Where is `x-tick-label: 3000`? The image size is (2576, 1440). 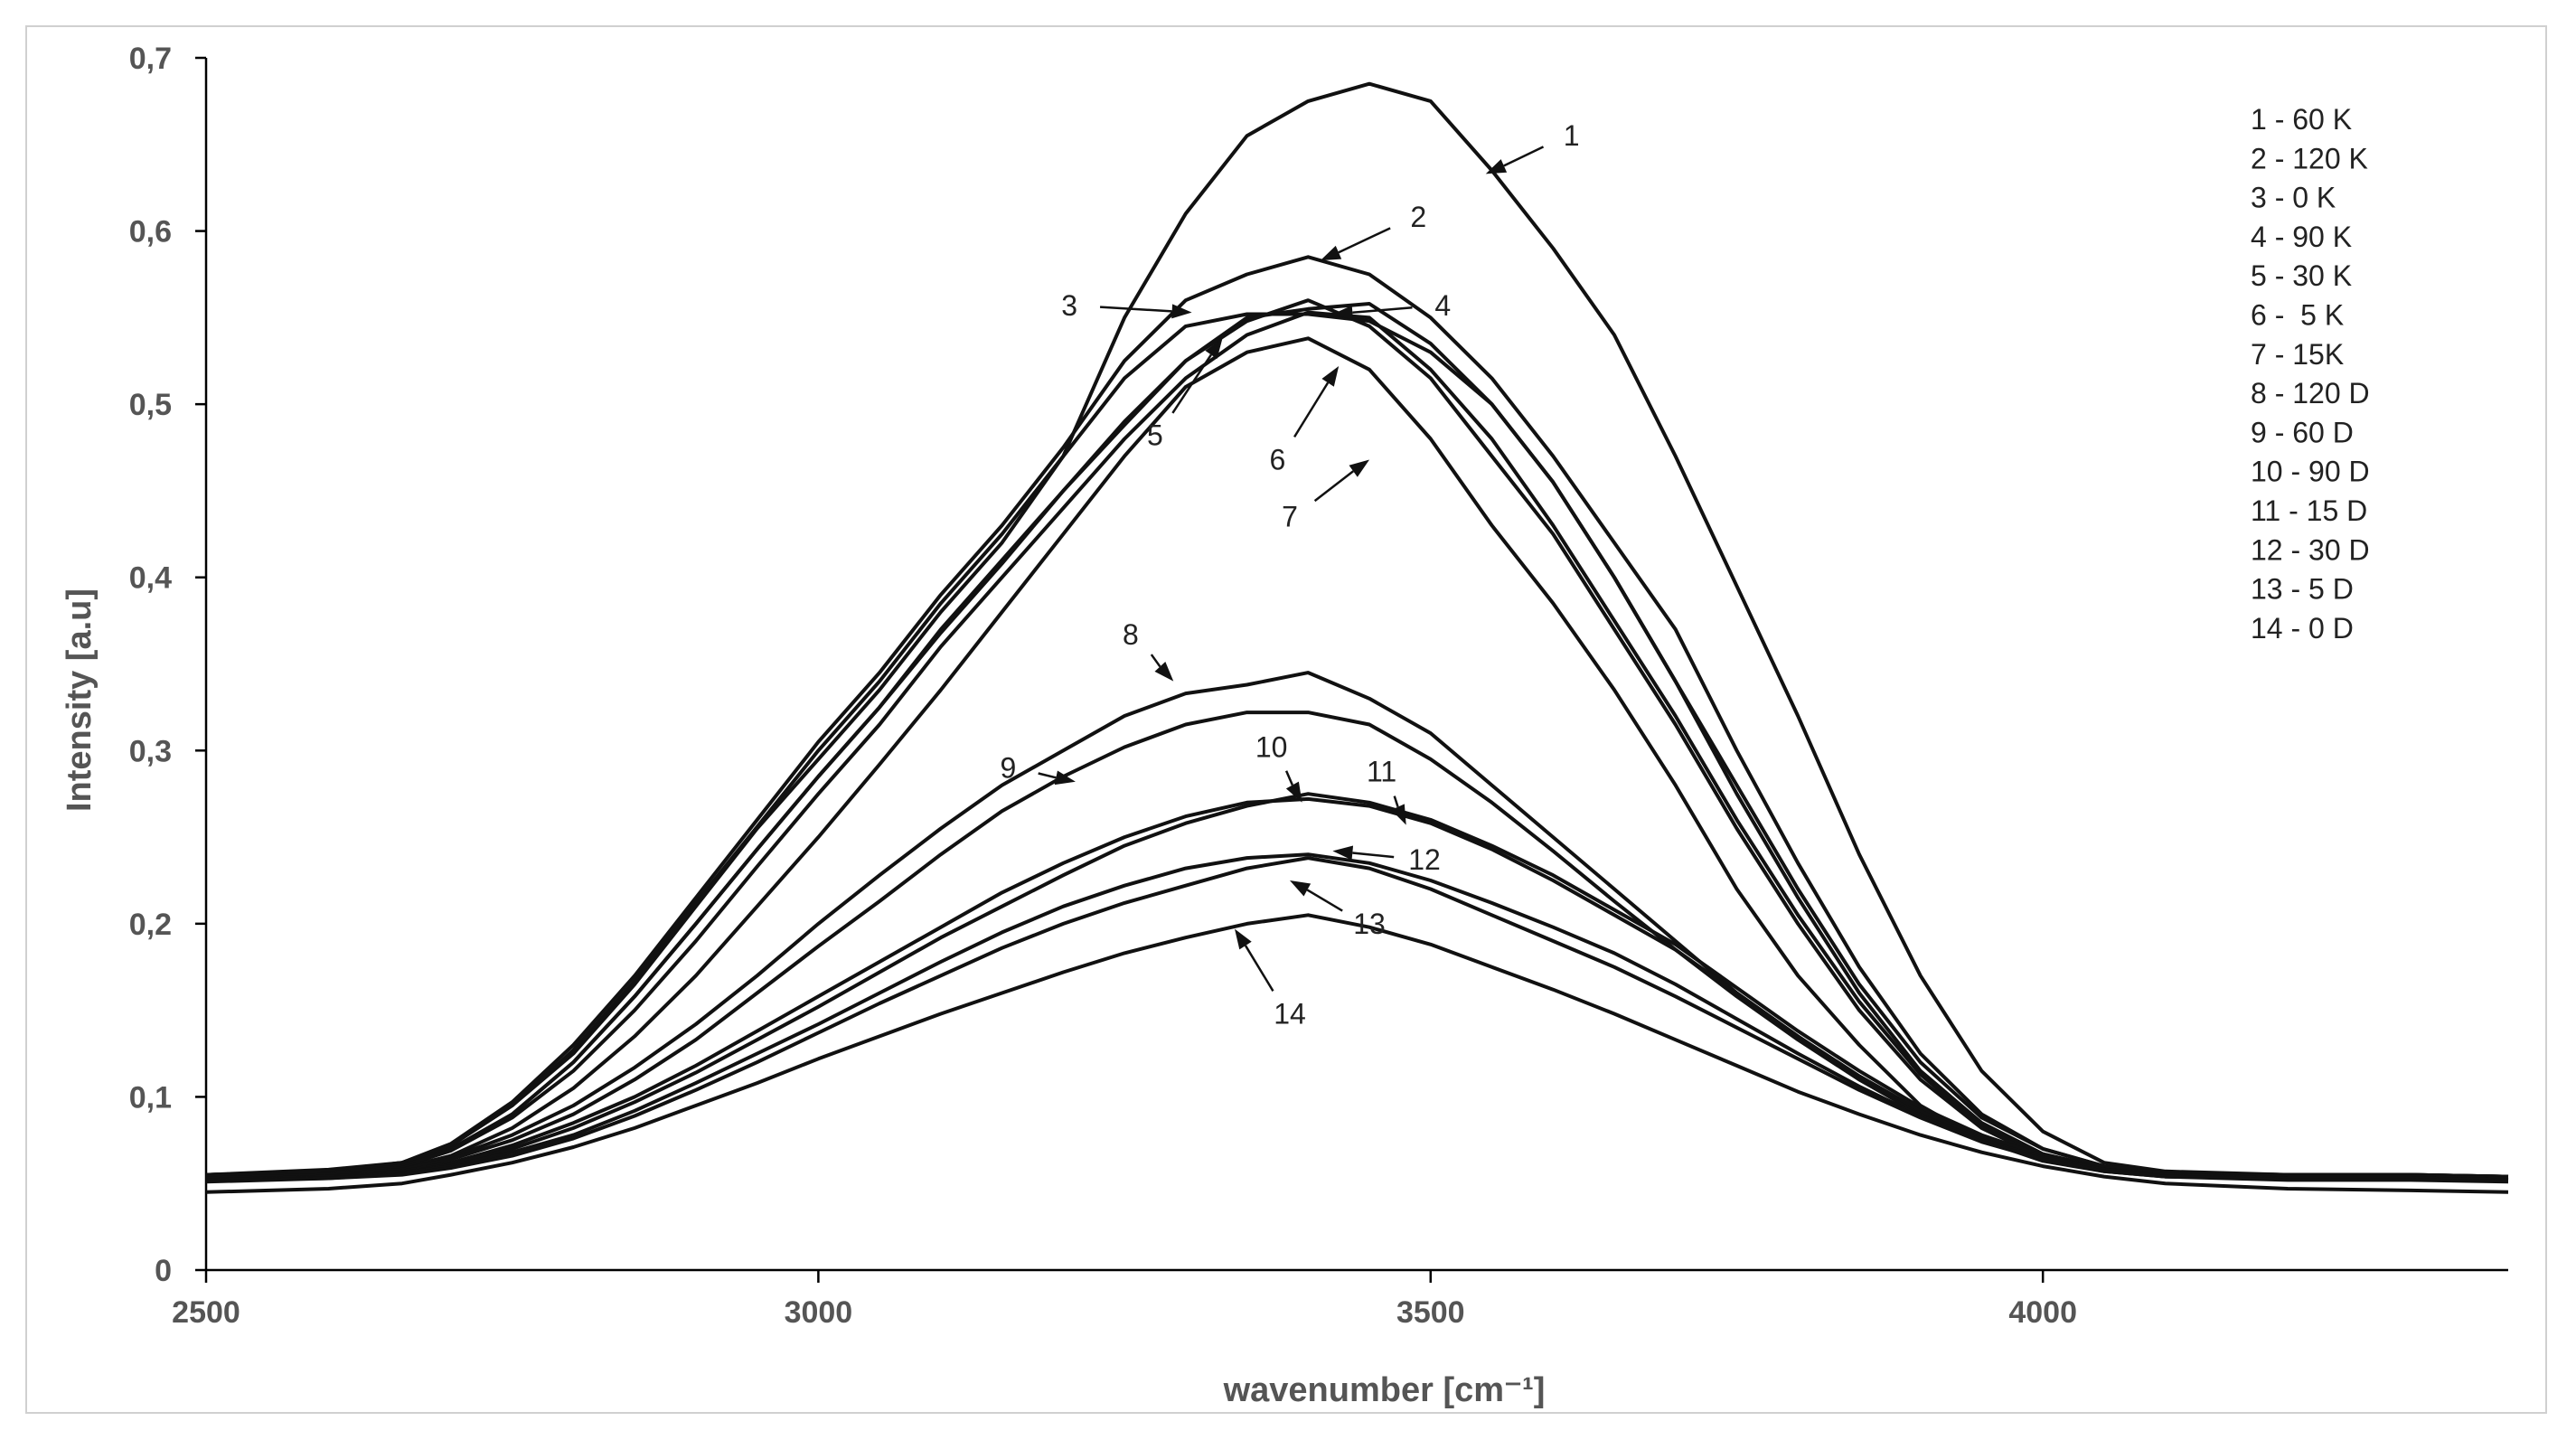 x-tick-label: 3000 is located at coordinates (819, 1312).